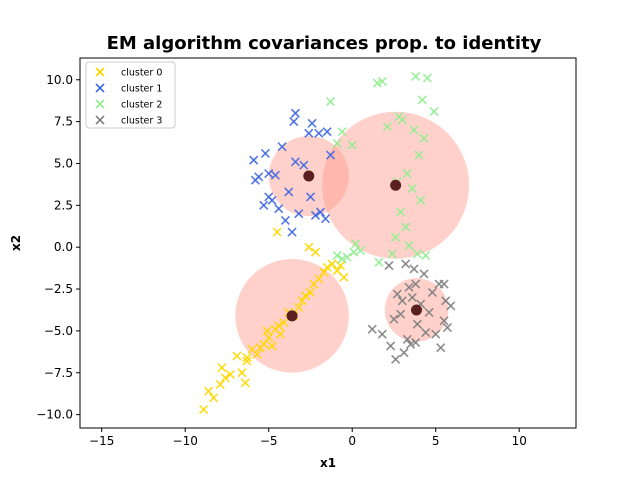 Image resolution: width=640 pixels, height=480 pixels. What do you see at coordinates (101, 441) in the screenshot?
I see `x-tick-label: −15` at bounding box center [101, 441].